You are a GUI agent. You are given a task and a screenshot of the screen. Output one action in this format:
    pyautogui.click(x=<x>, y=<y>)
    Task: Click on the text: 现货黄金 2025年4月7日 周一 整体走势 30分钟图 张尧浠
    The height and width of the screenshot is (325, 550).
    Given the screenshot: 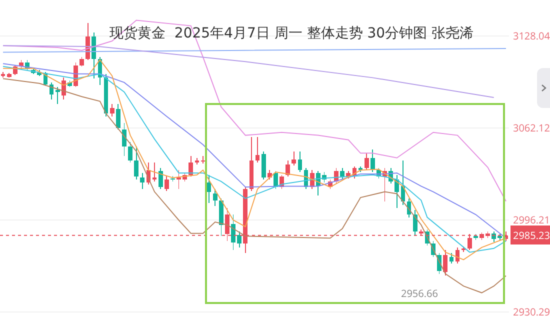 What is the action you would take?
    pyautogui.click(x=292, y=33)
    